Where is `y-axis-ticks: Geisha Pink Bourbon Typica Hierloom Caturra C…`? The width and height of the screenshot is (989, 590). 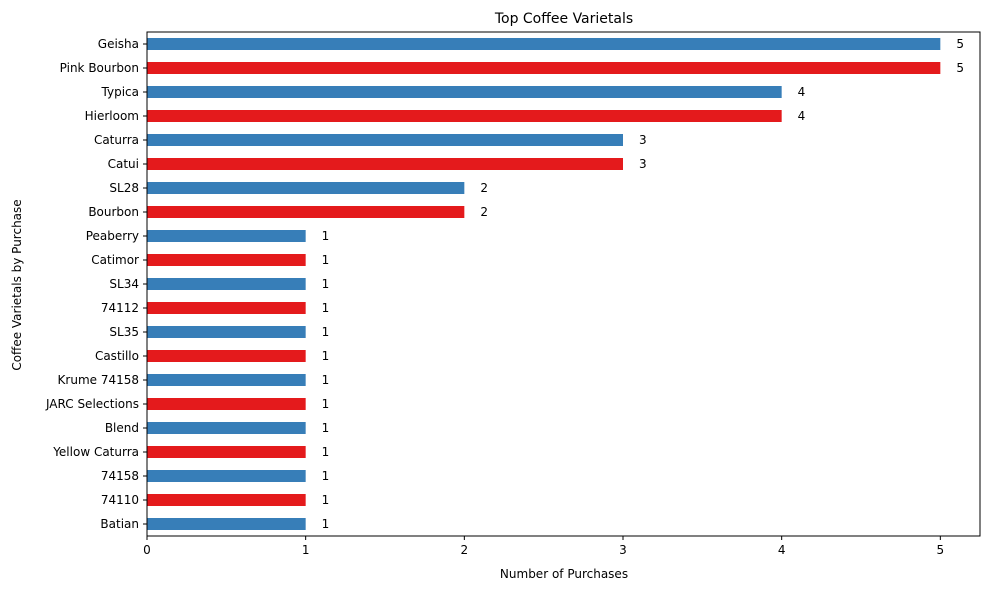
y-axis-ticks: Geisha Pink Bourbon Typica Hierloom Caturra C… is located at coordinates (96, 284).